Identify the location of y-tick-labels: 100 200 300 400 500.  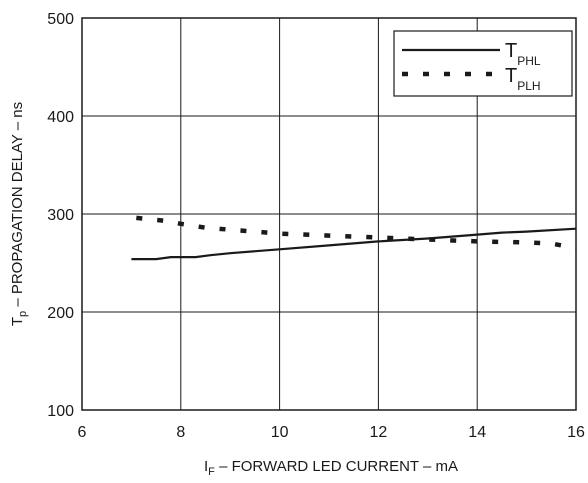
(60, 215).